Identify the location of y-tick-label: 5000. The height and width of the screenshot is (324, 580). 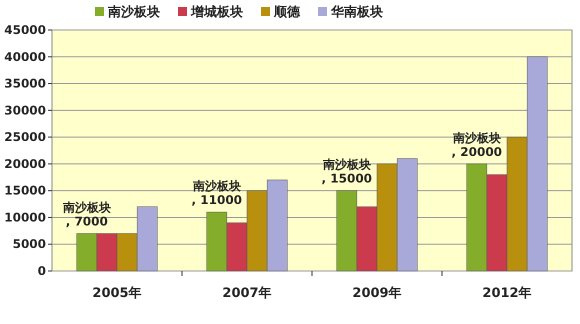
(29, 244).